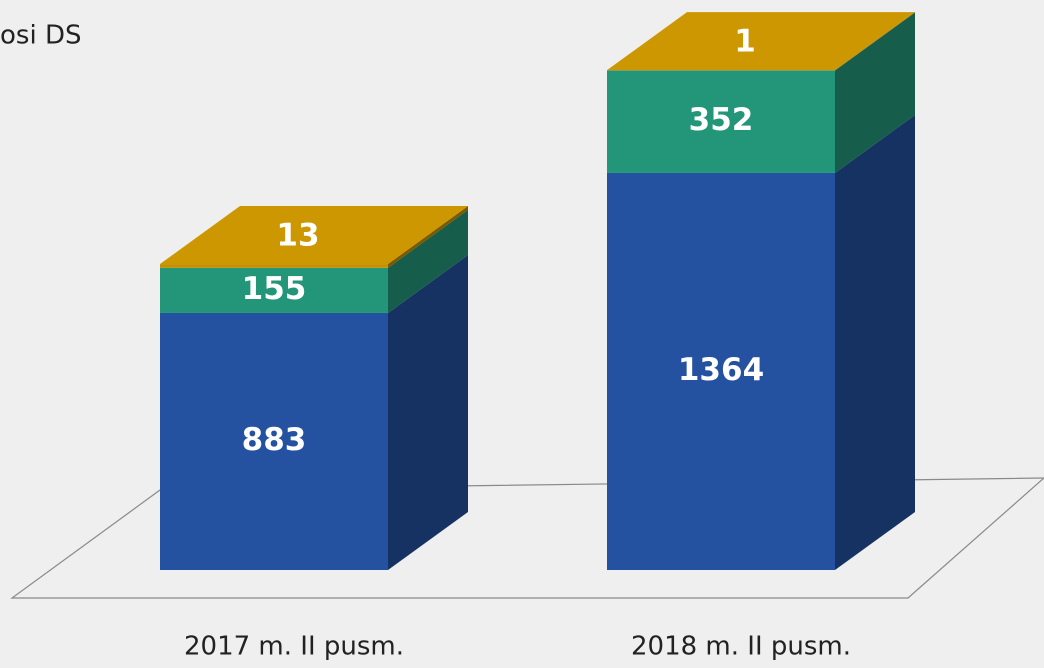 The width and height of the screenshot is (1044, 668). I want to click on value-label: 883, so click(274, 440).